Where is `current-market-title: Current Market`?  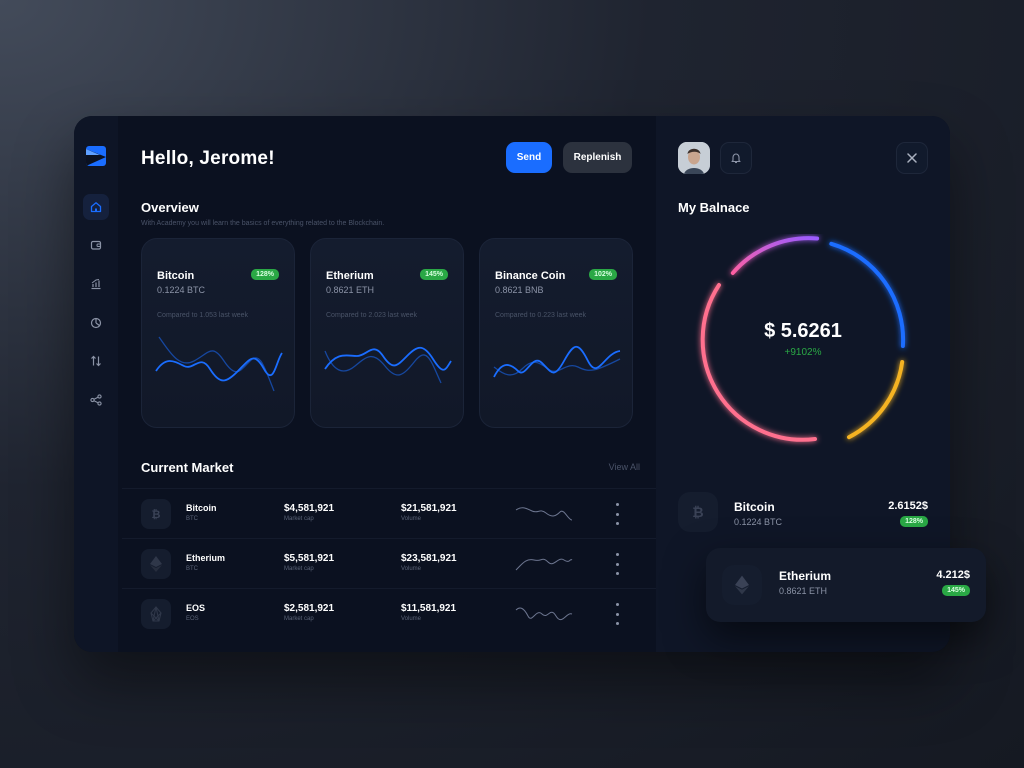 current-market-title: Current Market is located at coordinates (187, 467).